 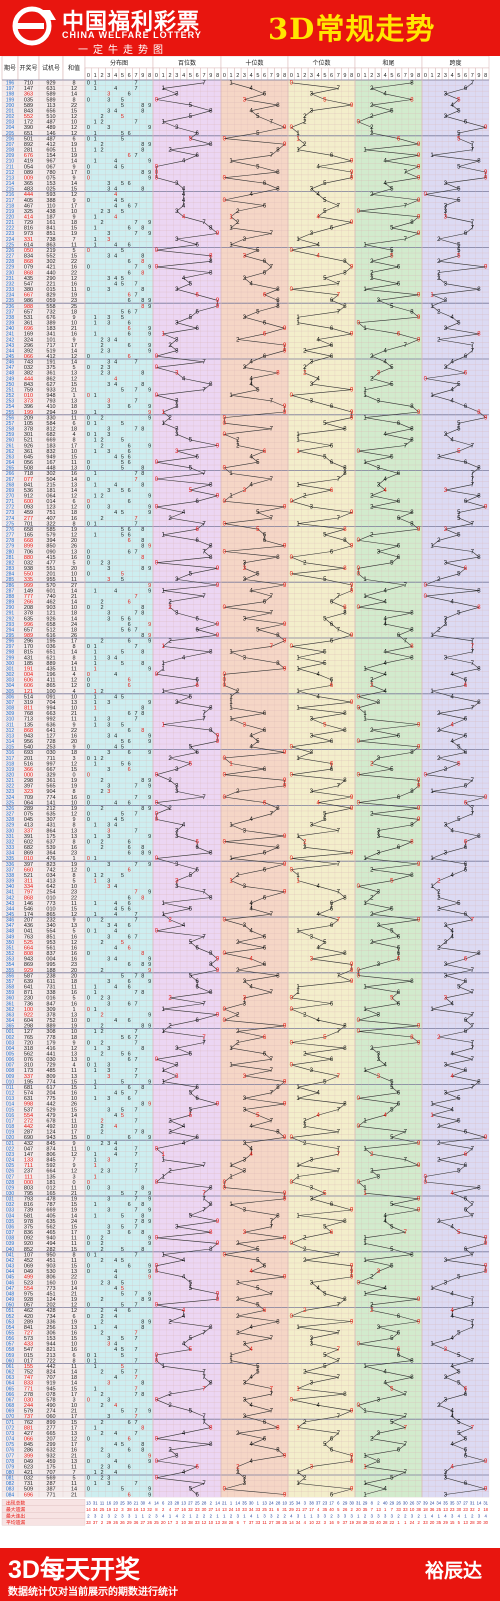 What do you see at coordinates (332, 681) in the screenshot?
I see `units-mark: 6` at bounding box center [332, 681].